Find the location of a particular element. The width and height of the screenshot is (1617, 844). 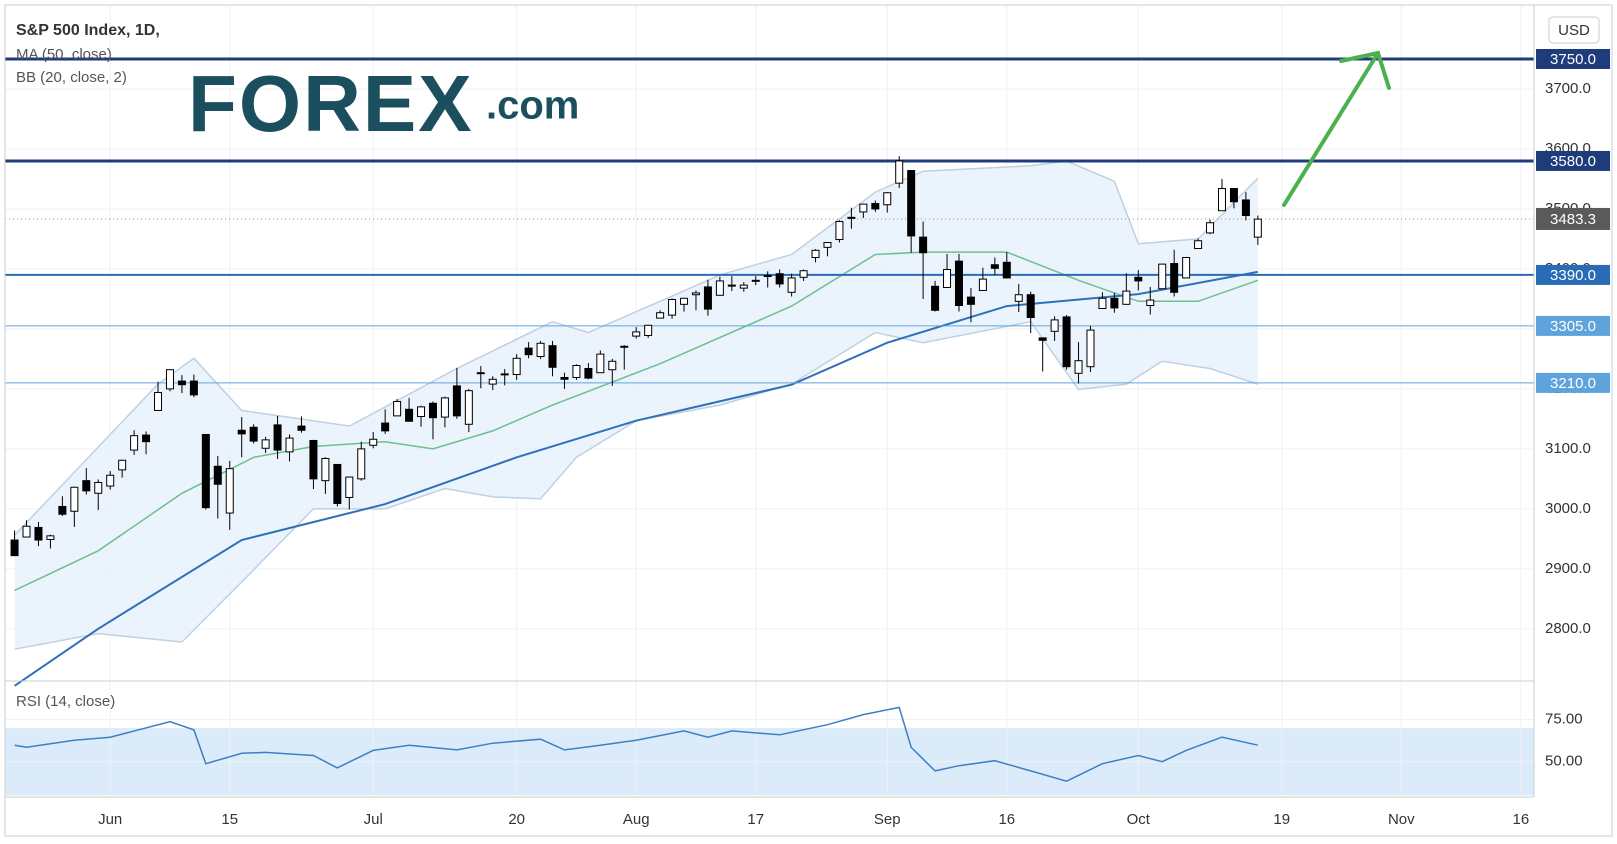

last-price-badge is located at coordinates (1573, 218).